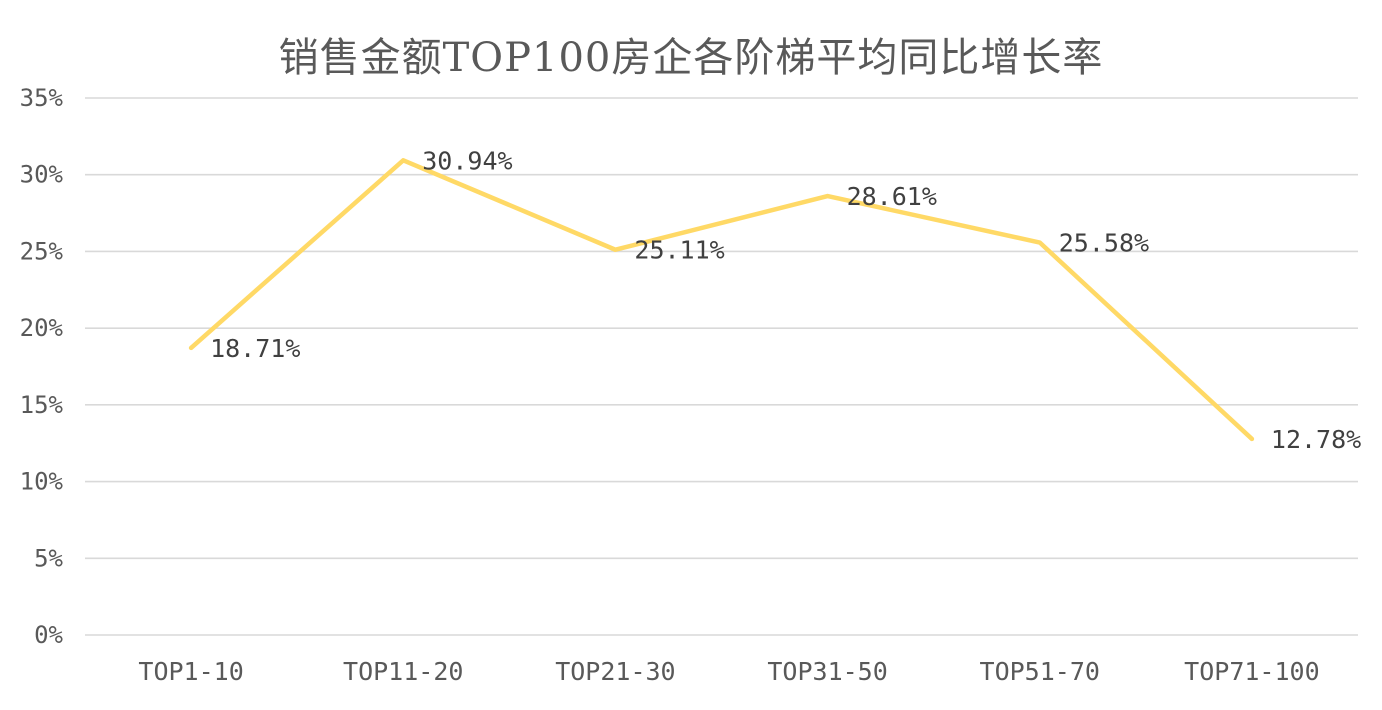 The width and height of the screenshot is (1382, 710). I want to click on chart-title: 销售金额TOP100房企各阶梯平均同比增长率, so click(691, 58).